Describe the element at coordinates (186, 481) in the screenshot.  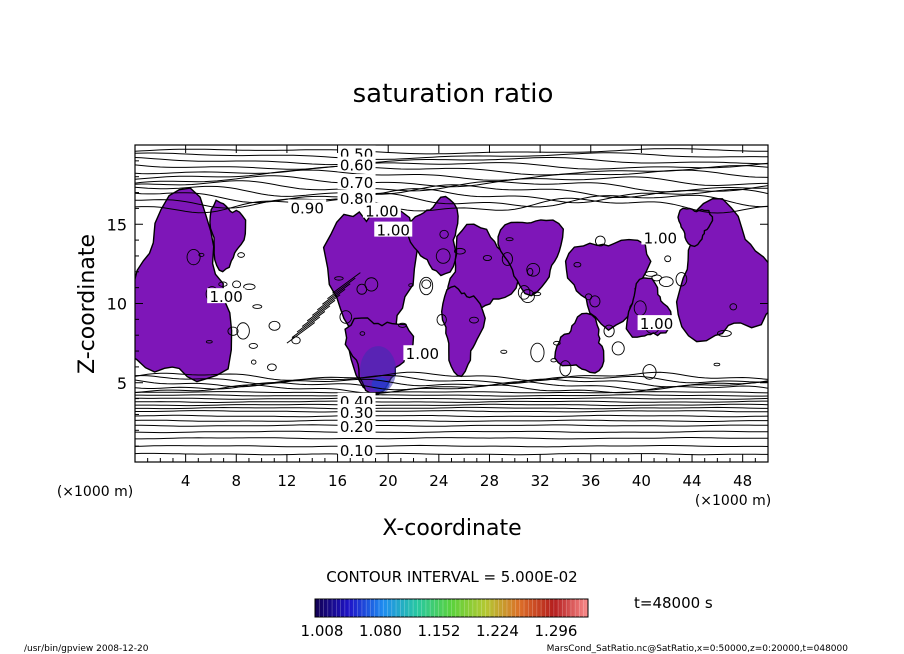
I see `x-tick-label: 4` at that location.